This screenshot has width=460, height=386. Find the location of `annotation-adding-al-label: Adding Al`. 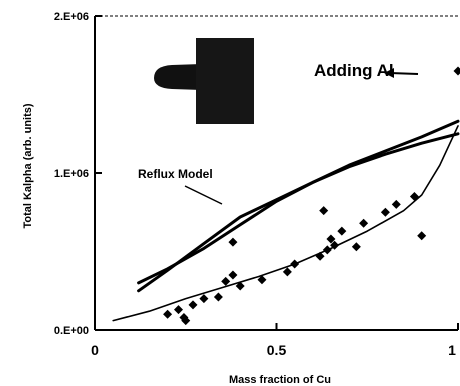

annotation-adding-al-label: Adding Al is located at coordinates (354, 70).